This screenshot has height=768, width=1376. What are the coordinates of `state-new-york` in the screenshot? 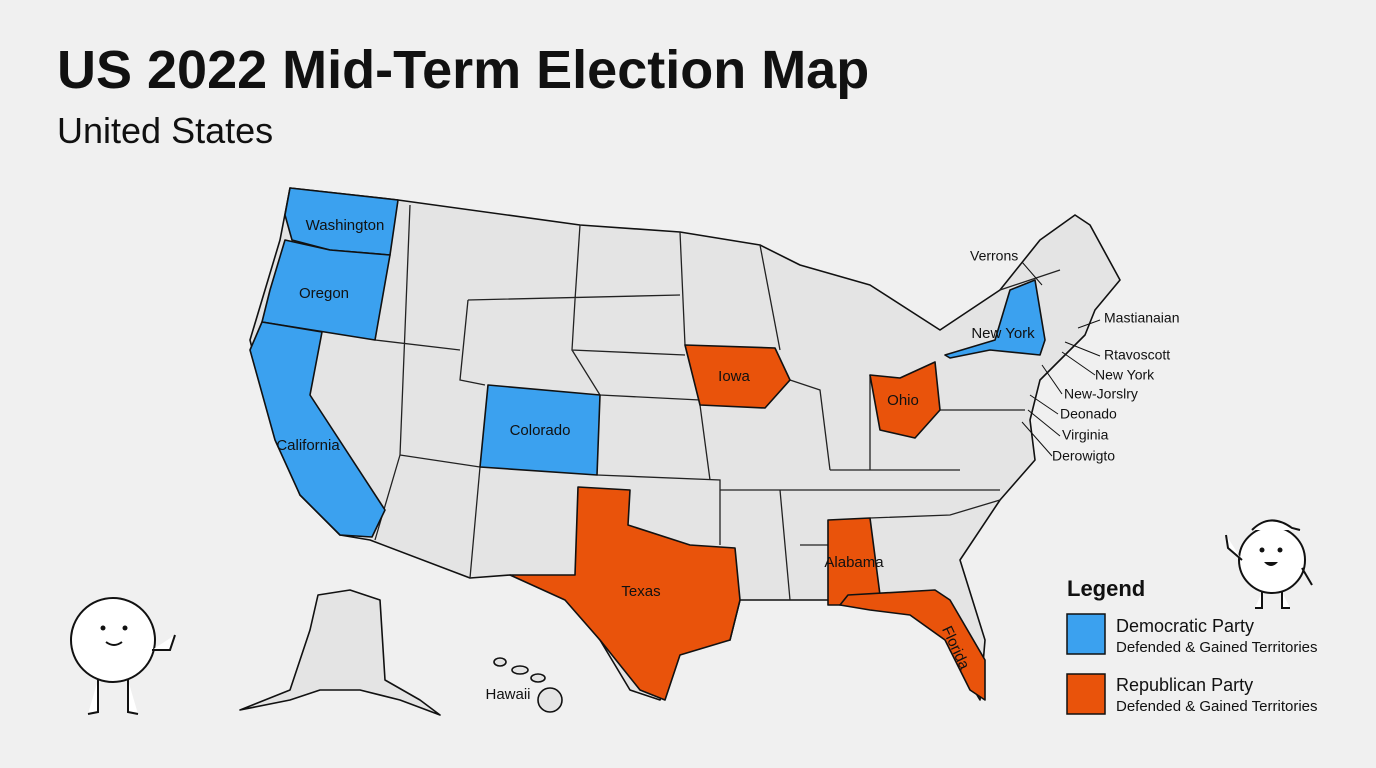 It's located at (995, 319).